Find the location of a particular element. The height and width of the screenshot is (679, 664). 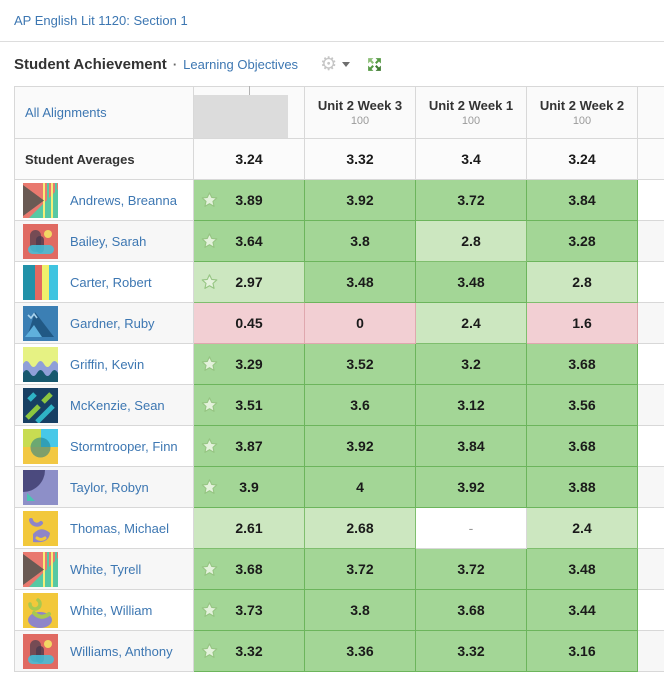

score-cell: 3.29 is located at coordinates (249, 364).